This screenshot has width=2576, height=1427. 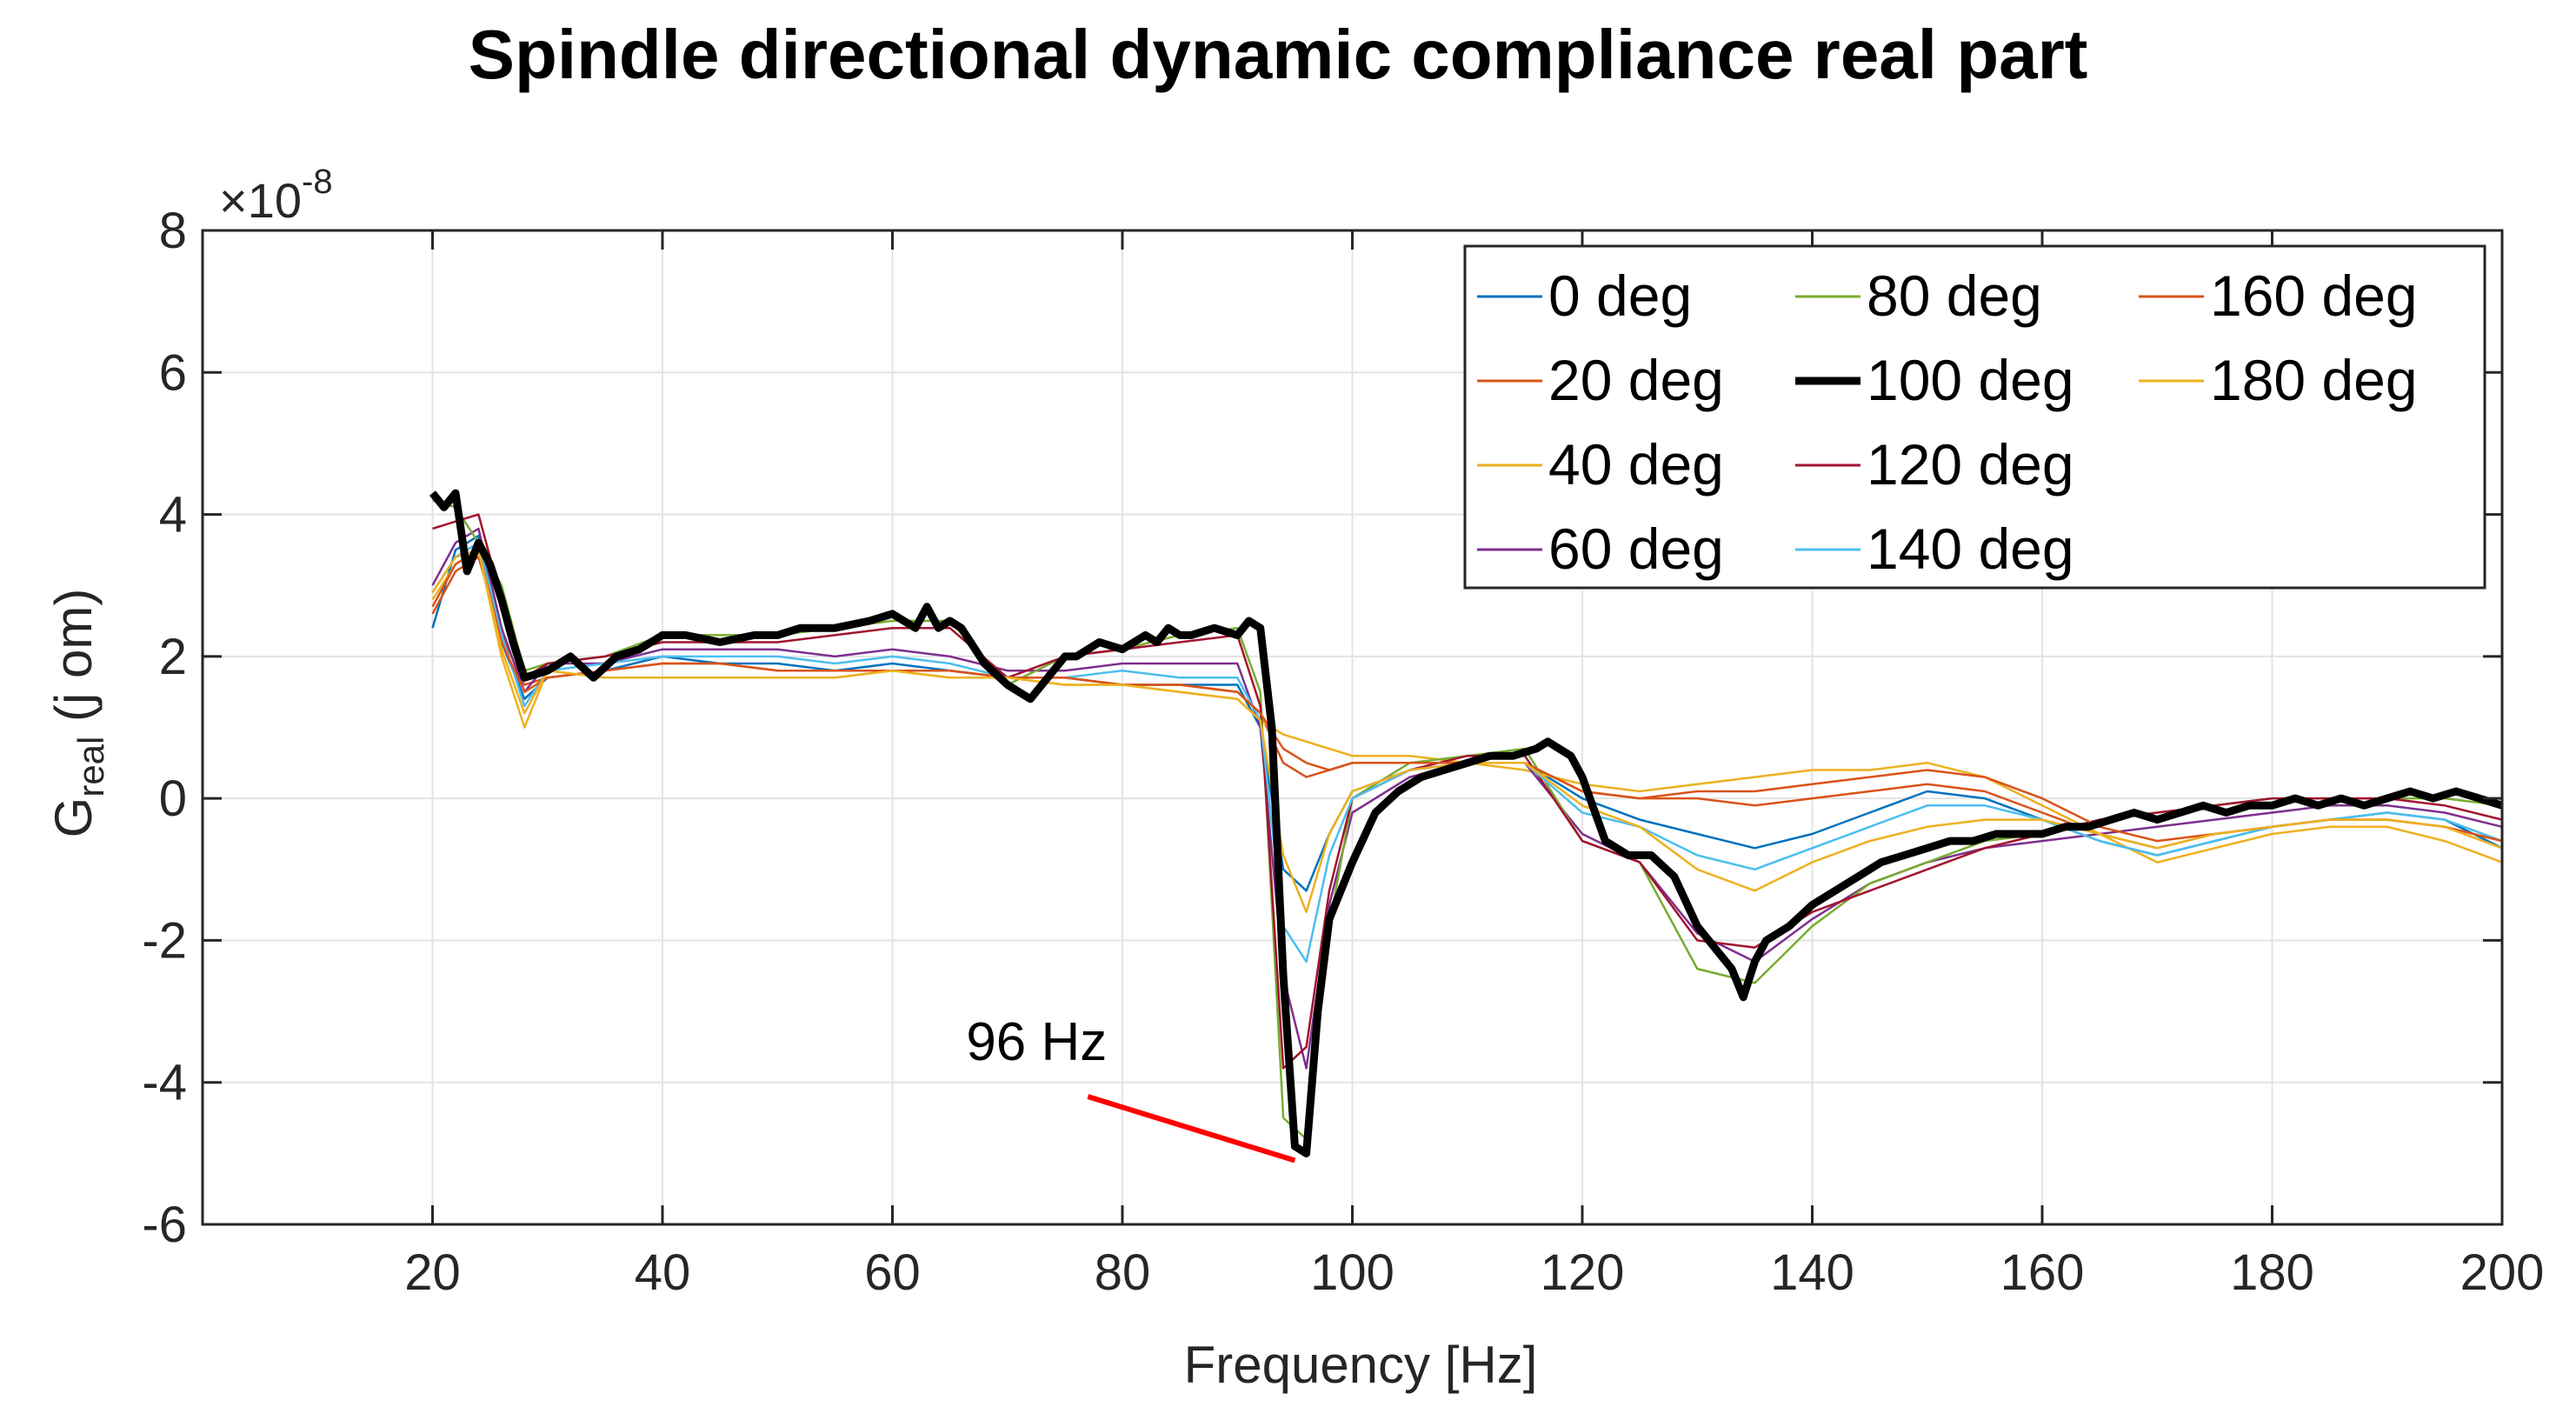 What do you see at coordinates (432, 1272) in the screenshot?
I see `x-tick-label: 20` at bounding box center [432, 1272].